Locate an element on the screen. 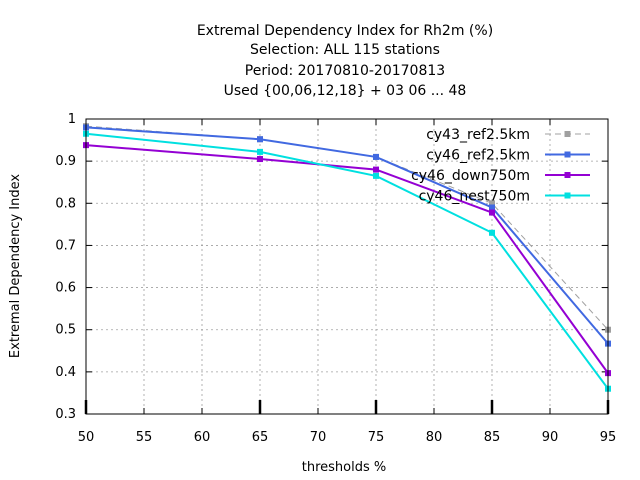 This screenshot has width=640, height=480. y-tick-label: 0.5 is located at coordinates (65, 330).